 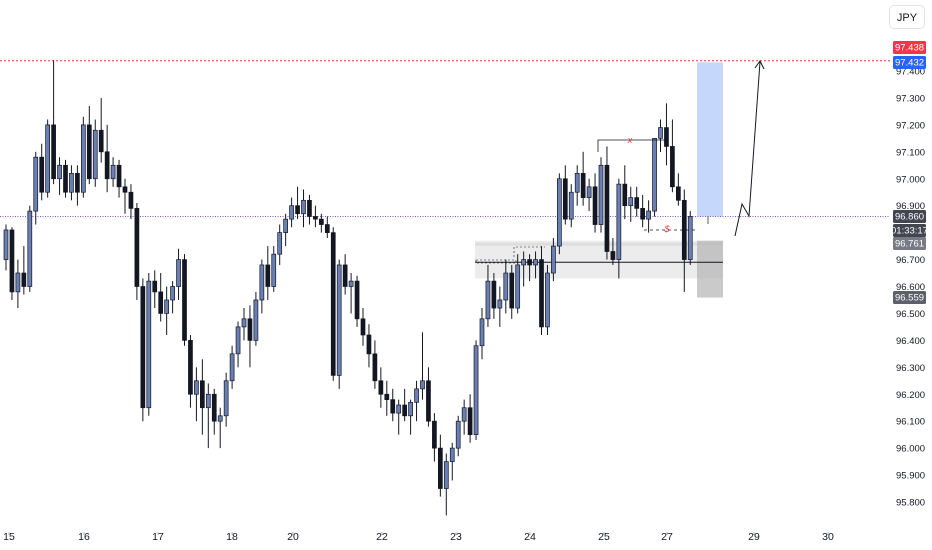 I want to click on price-tick-label: 96.500, so click(x=910, y=314).